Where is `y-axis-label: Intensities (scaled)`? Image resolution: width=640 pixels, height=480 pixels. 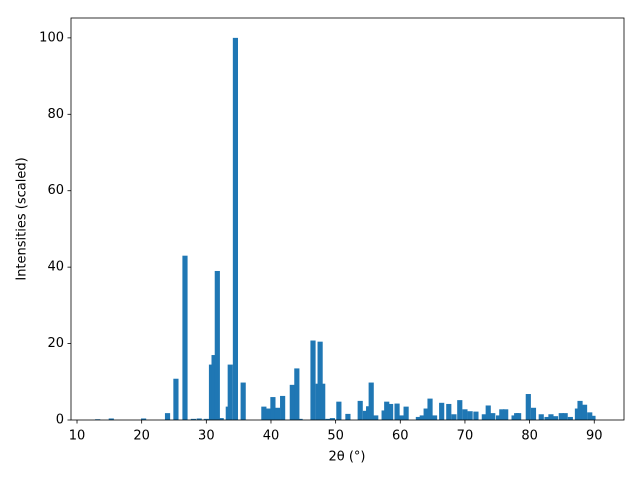 y-axis-label: Intensities (scaled) is located at coordinates (22, 218).